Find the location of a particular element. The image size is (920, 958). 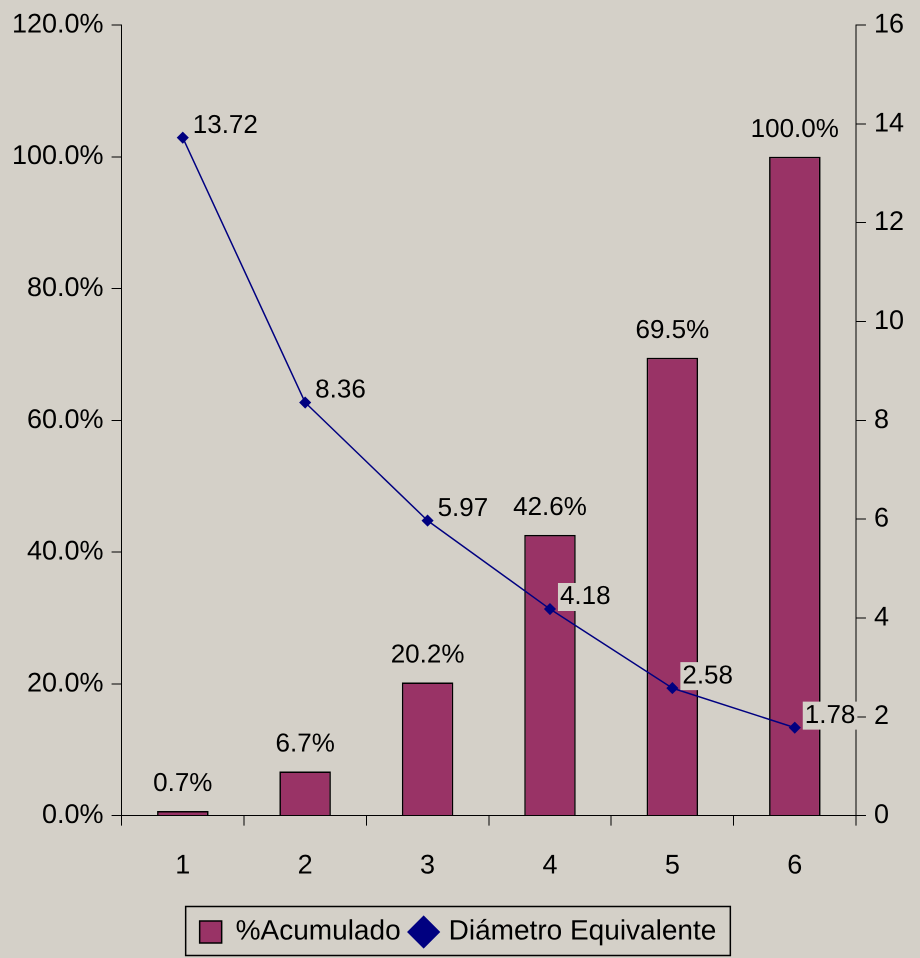

legend-label: %Acumulado is located at coordinates (318, 930).